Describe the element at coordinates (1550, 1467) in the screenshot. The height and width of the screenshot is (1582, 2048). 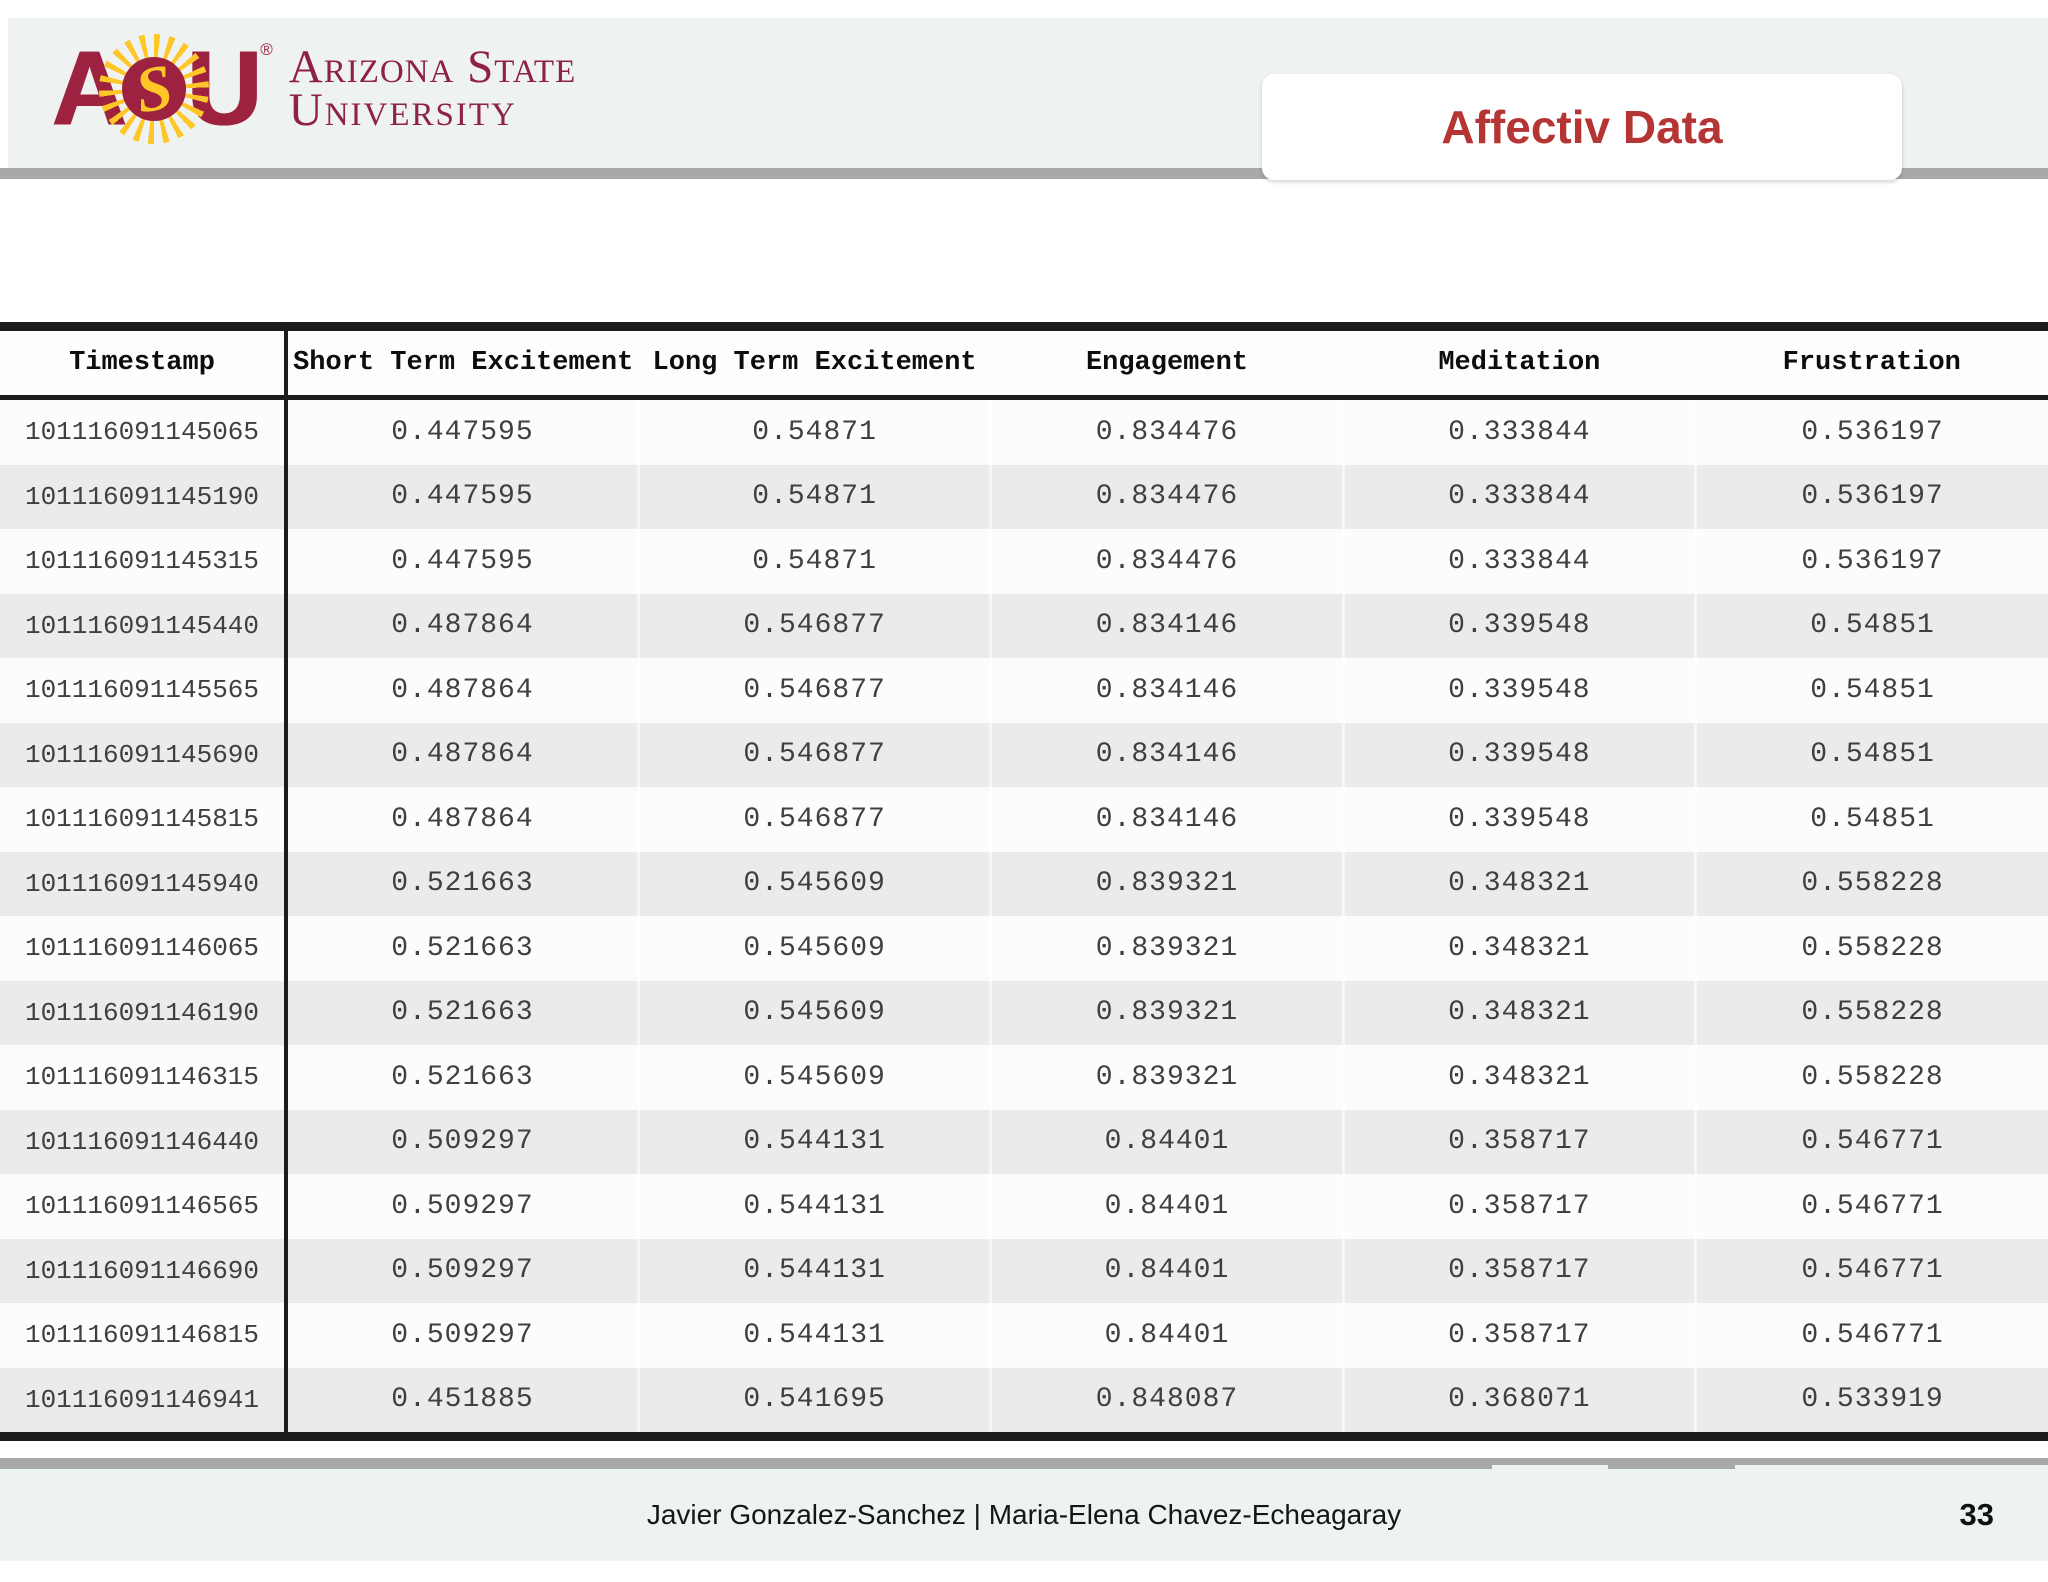
I see `footer-bar-notch` at that location.